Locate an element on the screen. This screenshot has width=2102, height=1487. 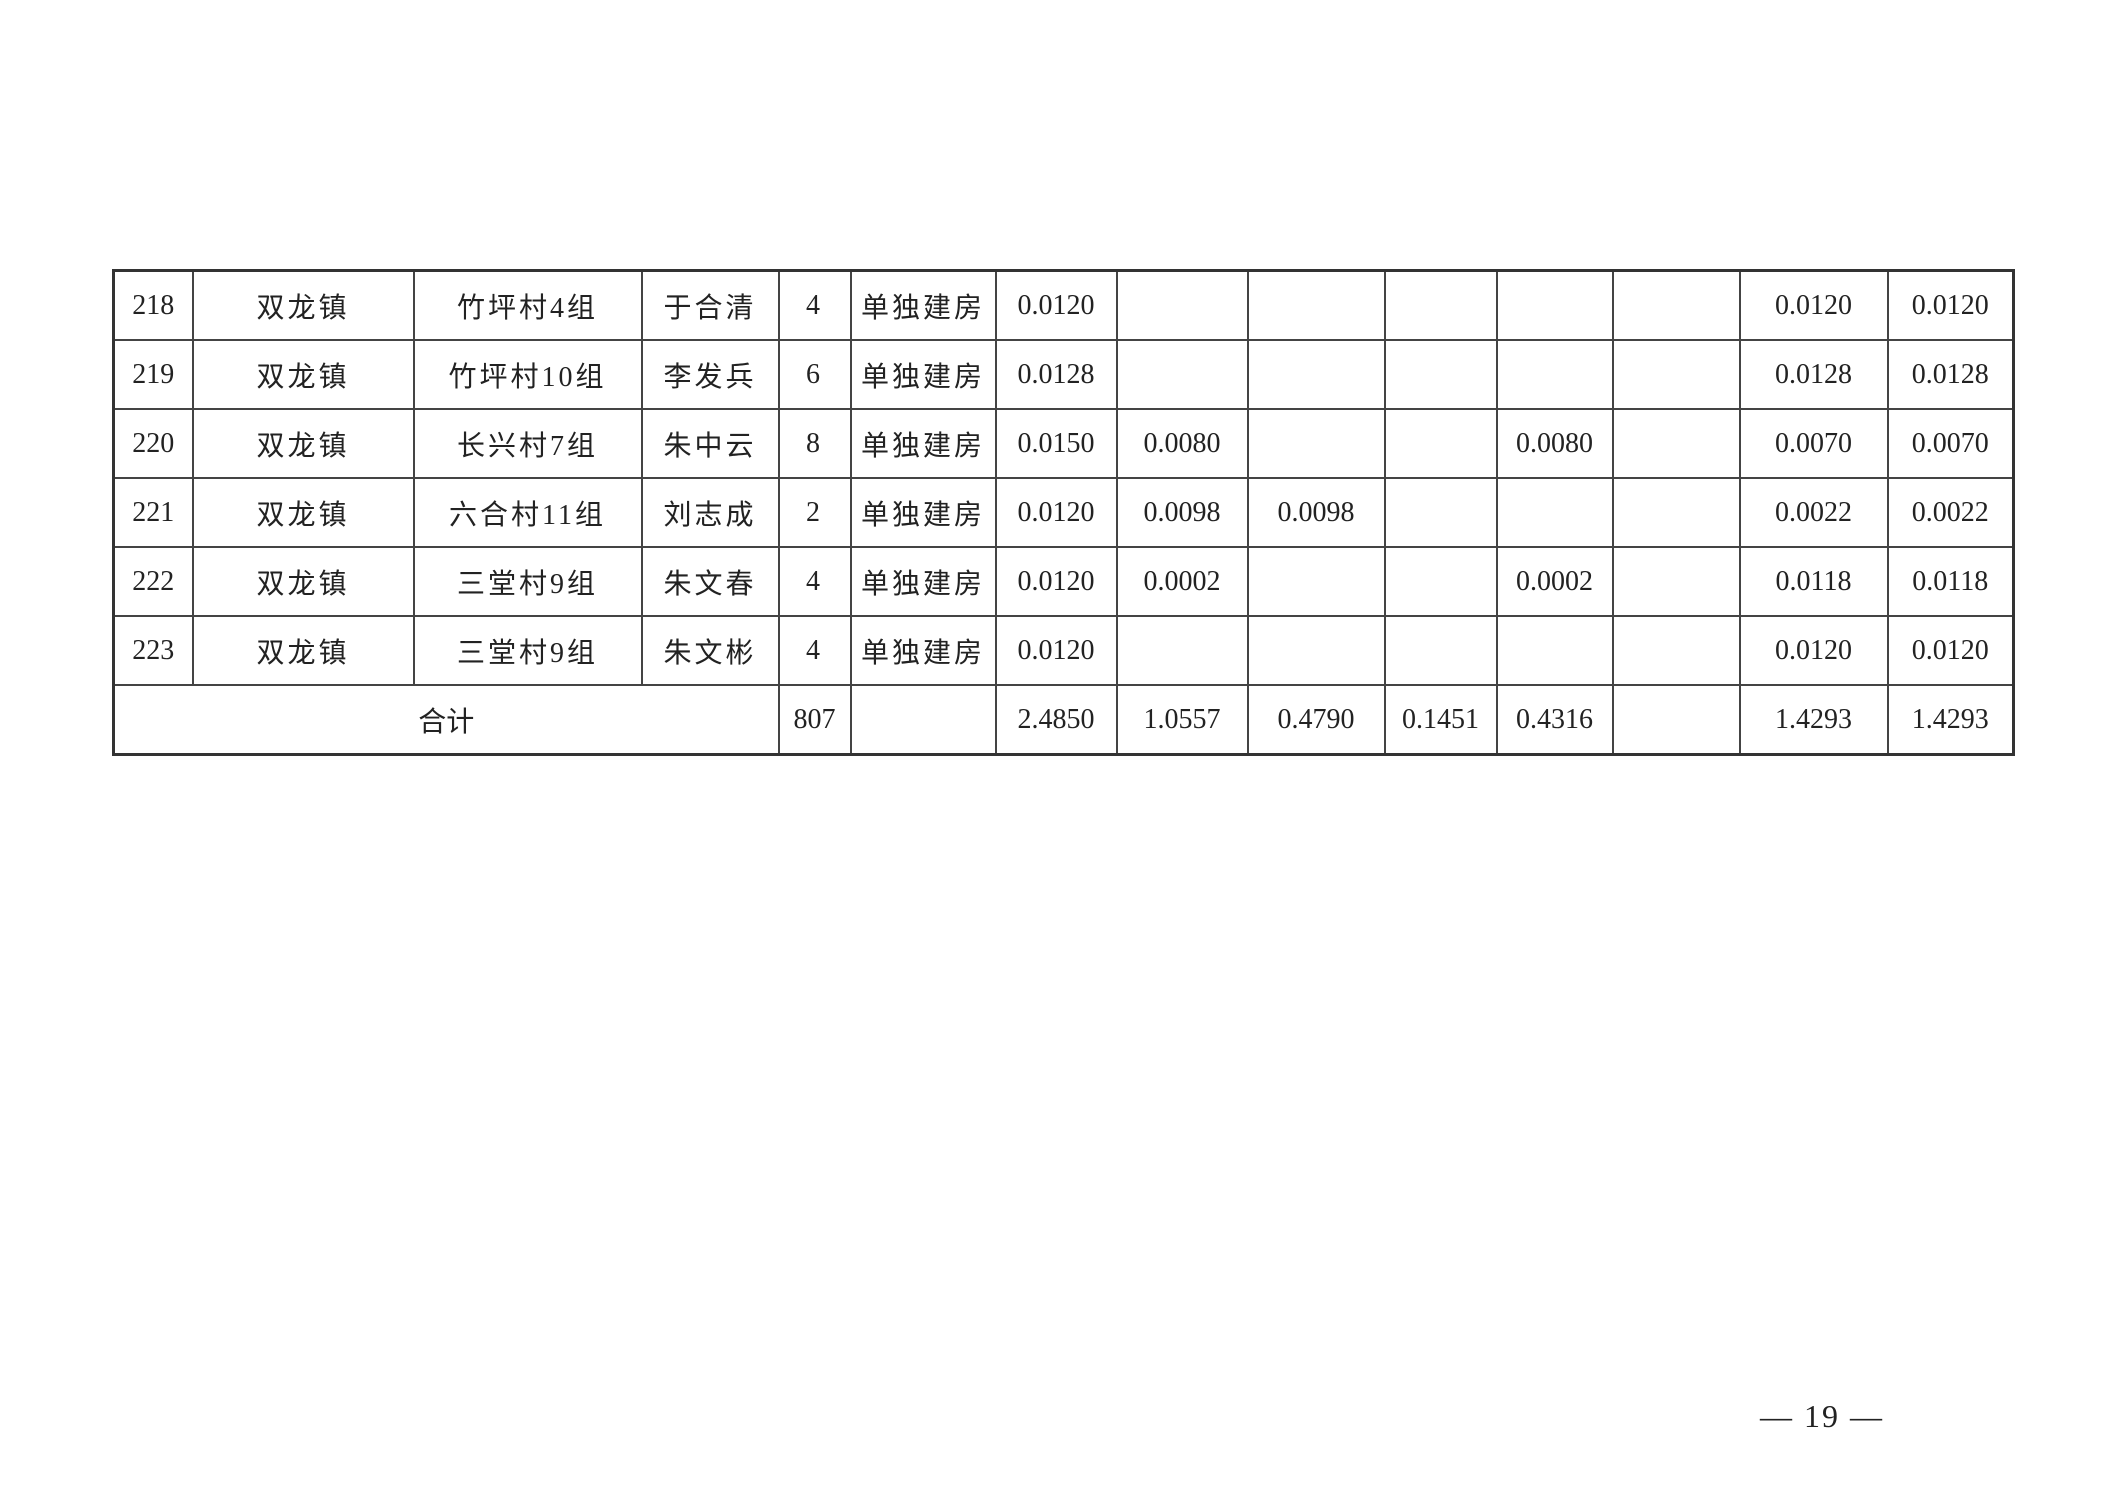
cell-c13: 0.0128 is located at coordinates (1813, 374).